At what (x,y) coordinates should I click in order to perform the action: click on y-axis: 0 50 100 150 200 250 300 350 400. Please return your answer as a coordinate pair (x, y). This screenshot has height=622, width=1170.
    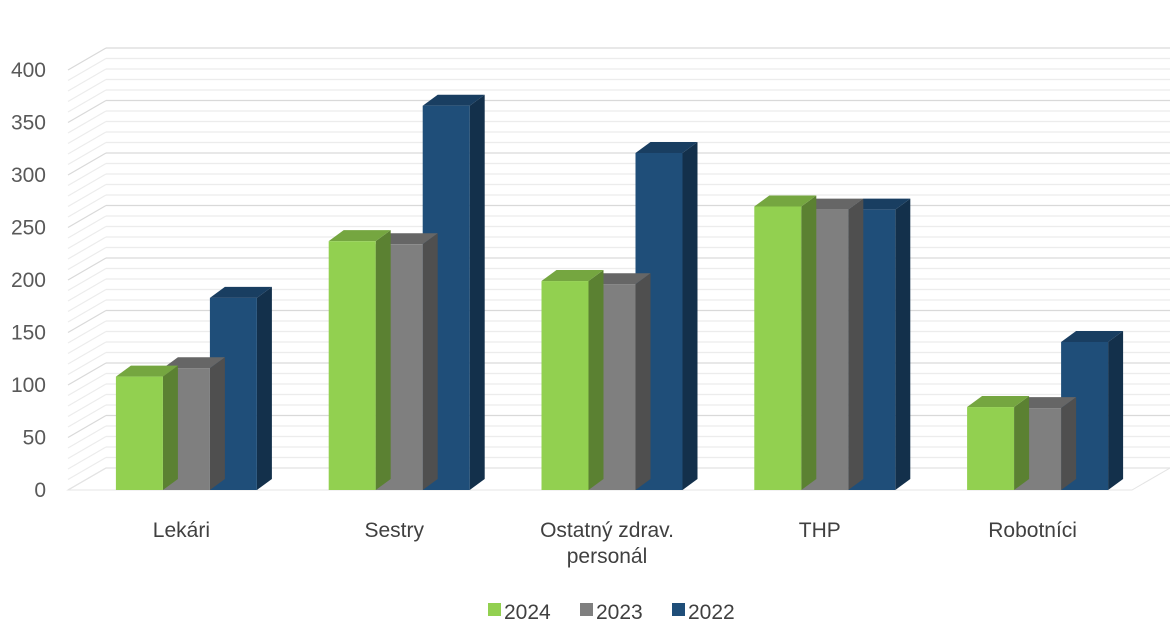
    Looking at the image, I should click on (28, 280).